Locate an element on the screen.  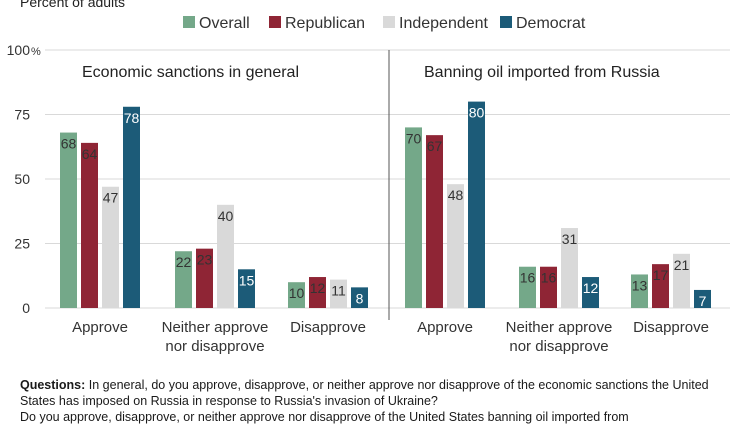
data-label-p2-c1-republican: 67 is located at coordinates (435, 146).